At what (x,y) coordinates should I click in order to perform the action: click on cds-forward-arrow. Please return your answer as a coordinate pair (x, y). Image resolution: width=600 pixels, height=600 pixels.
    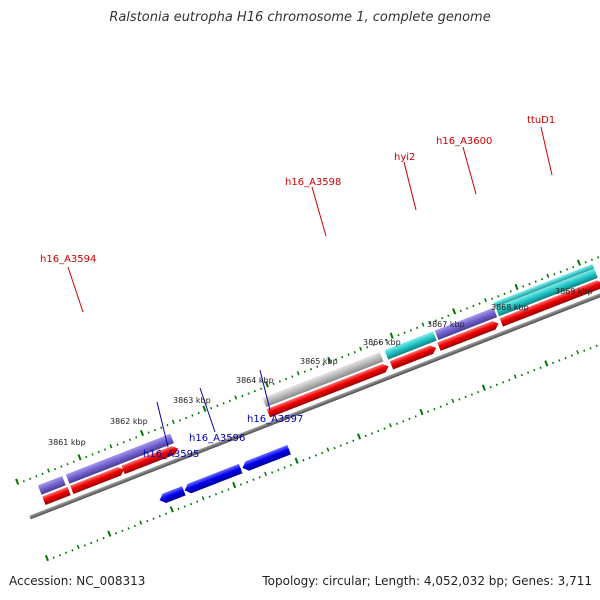
    Looking at the image, I should click on (56, 495).